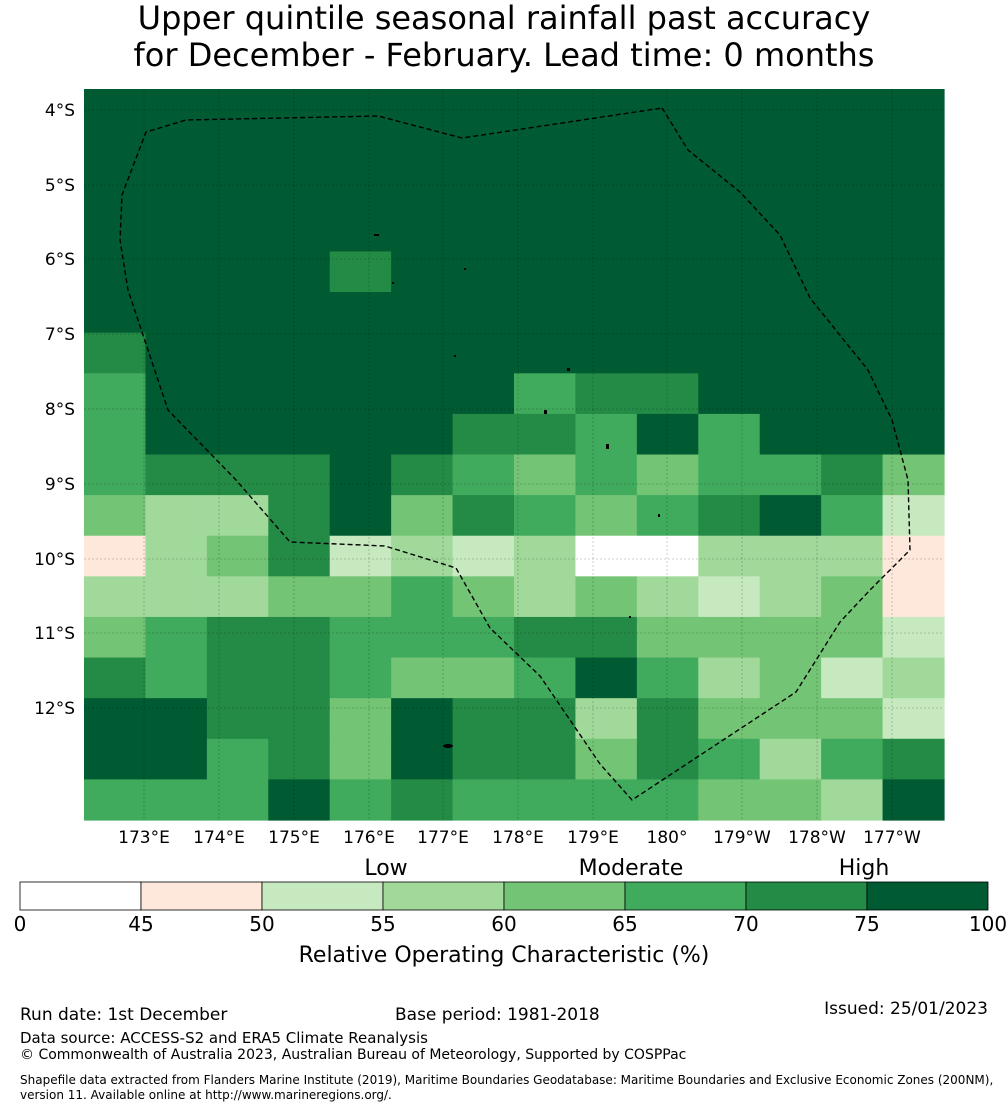  What do you see at coordinates (864, 868) in the screenshot?
I see `category-high: High` at bounding box center [864, 868].